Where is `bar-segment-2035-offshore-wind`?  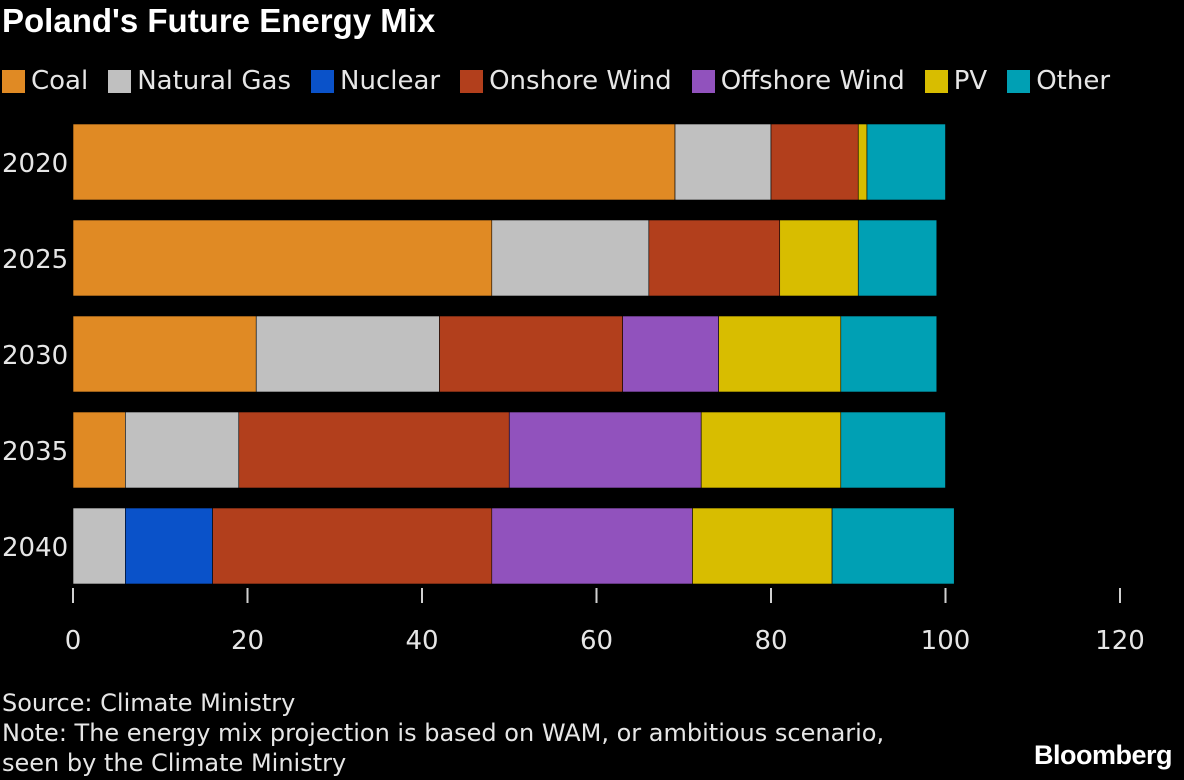 bar-segment-2035-offshore-wind is located at coordinates (605, 450).